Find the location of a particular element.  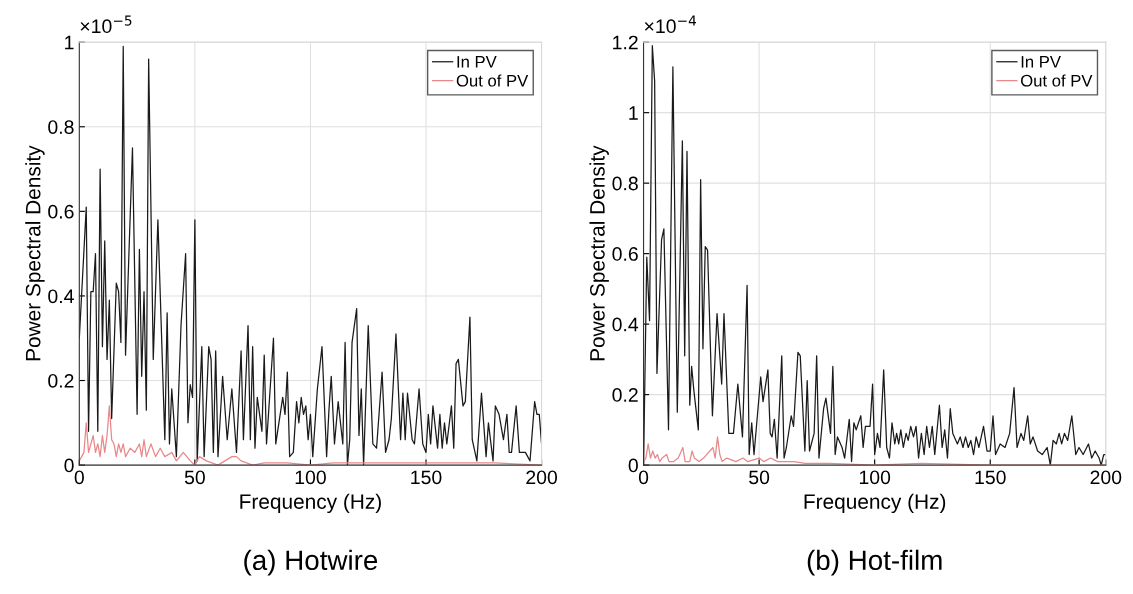

text: ×10$^{−5}$ is located at coordinates (106, 24).